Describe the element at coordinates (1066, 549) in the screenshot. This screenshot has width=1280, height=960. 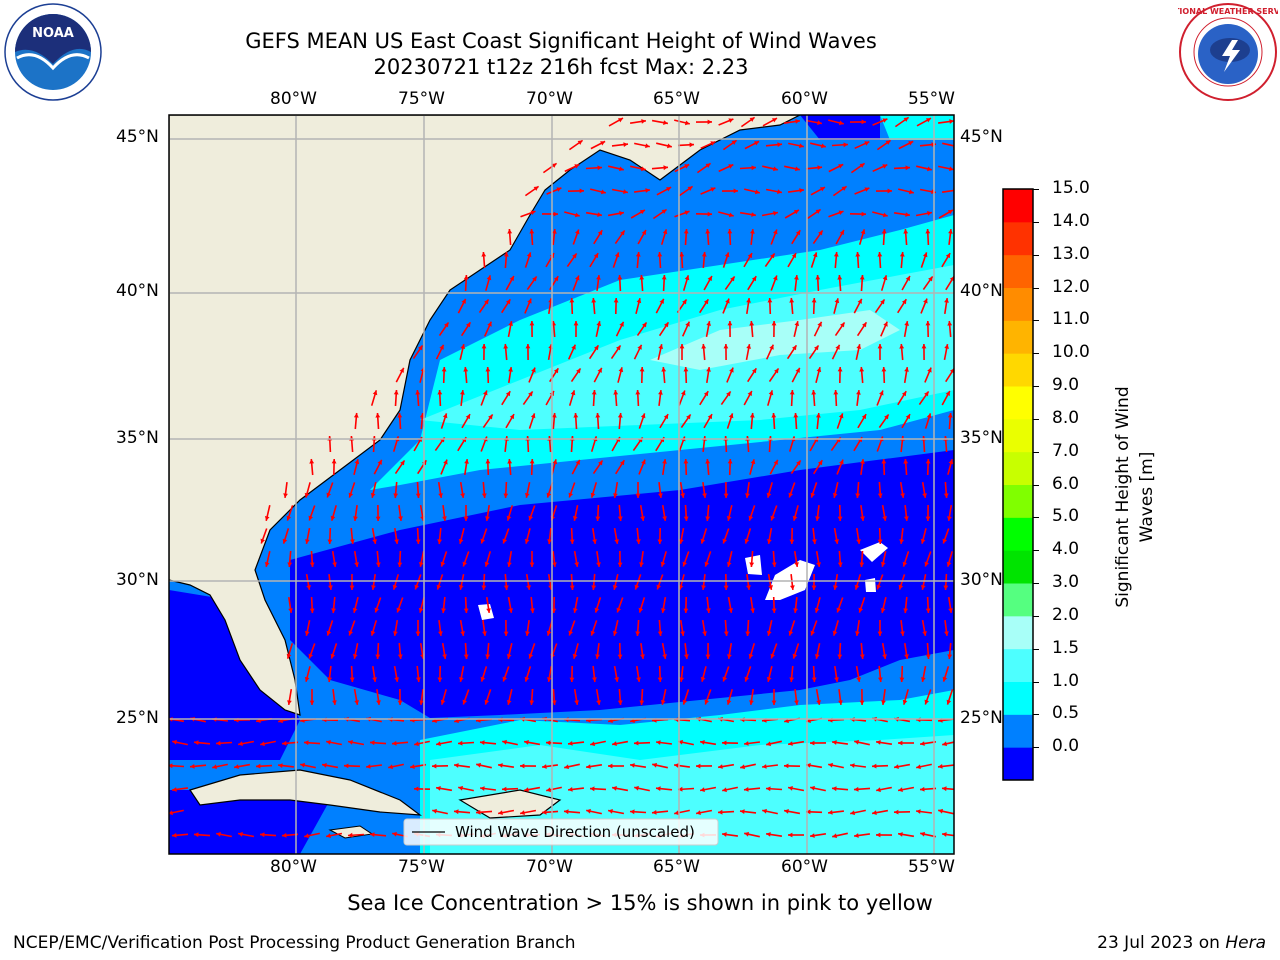
I see `colorbar-tick-label: 4.0` at that location.